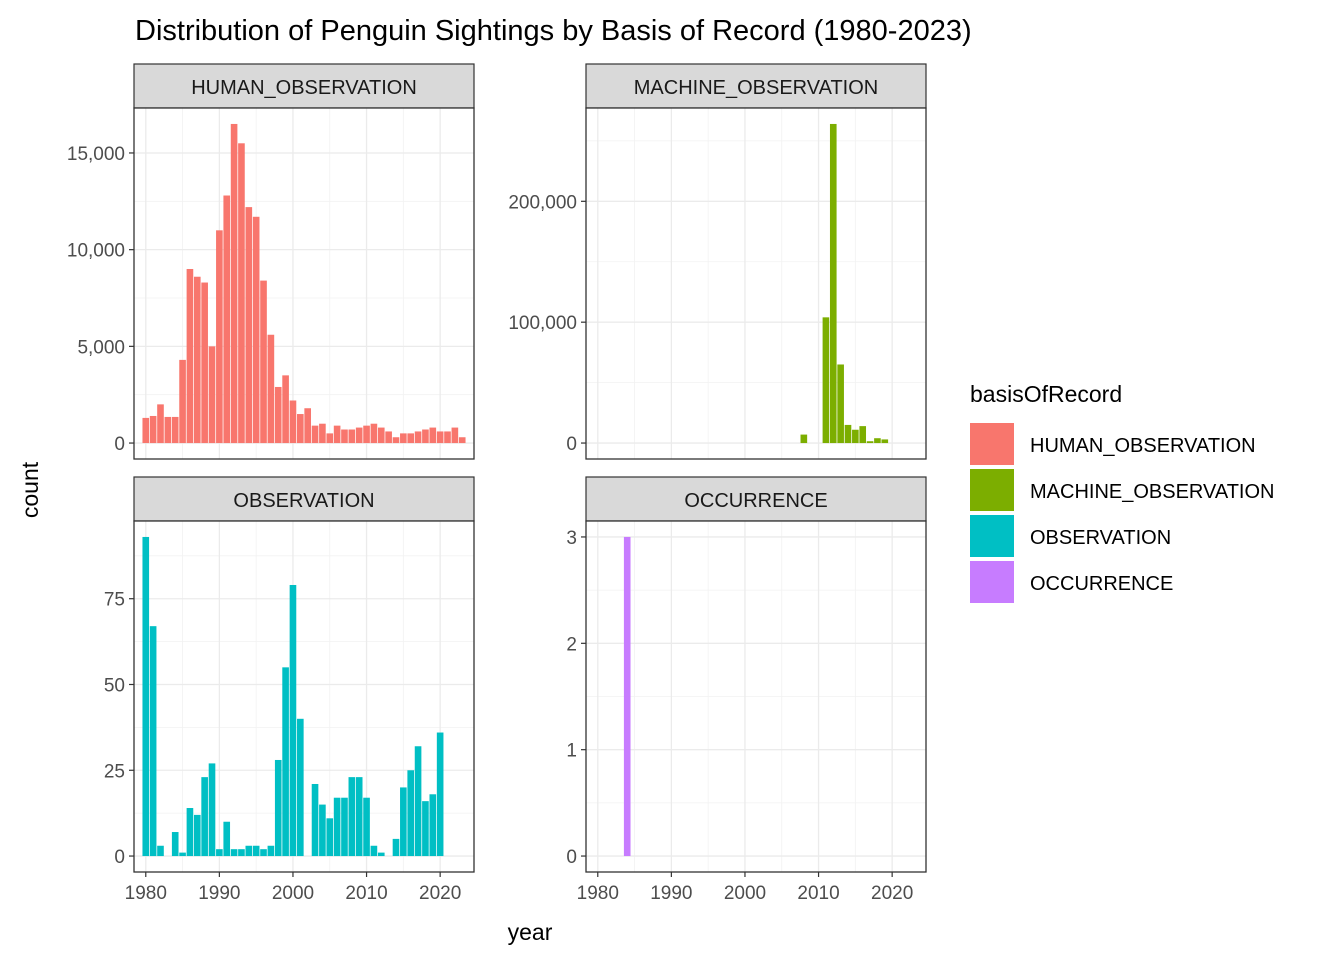 The image size is (1344, 960). I want to click on legend-title: basisOfRecord, so click(1046, 394).